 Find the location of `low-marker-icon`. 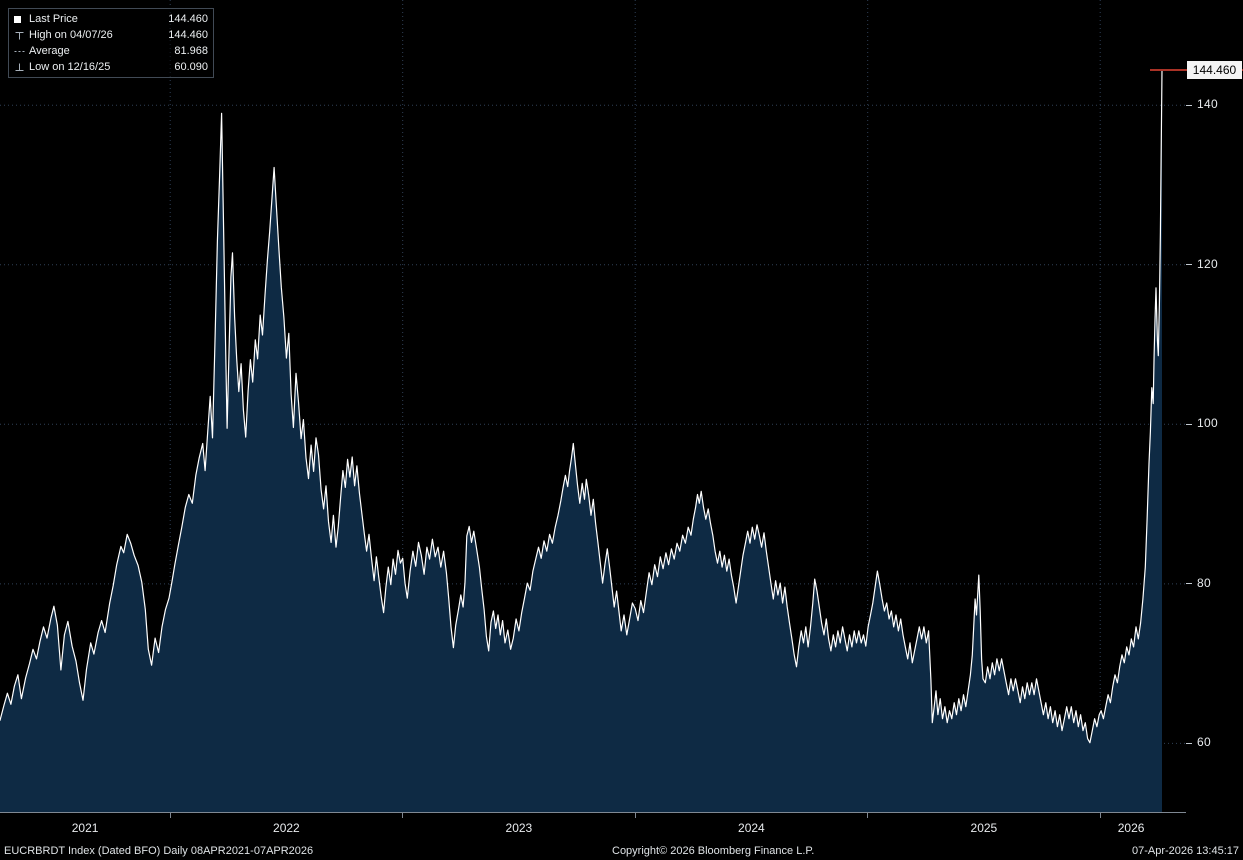

low-marker-icon is located at coordinates (21, 67).